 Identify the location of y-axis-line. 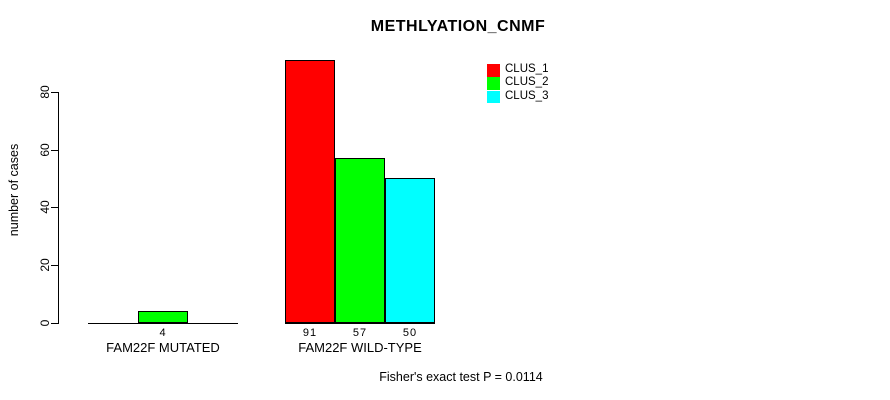
(58, 207).